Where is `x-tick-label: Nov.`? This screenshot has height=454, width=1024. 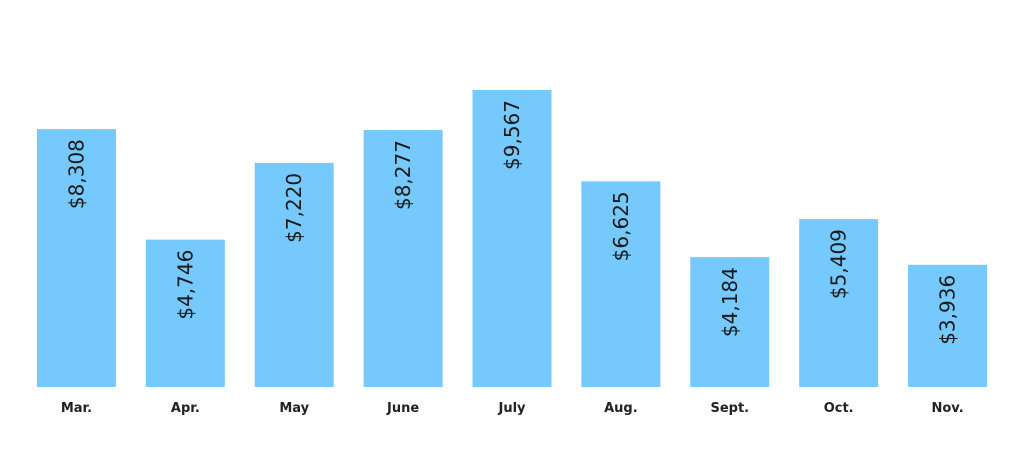
x-tick-label: Nov. is located at coordinates (947, 408).